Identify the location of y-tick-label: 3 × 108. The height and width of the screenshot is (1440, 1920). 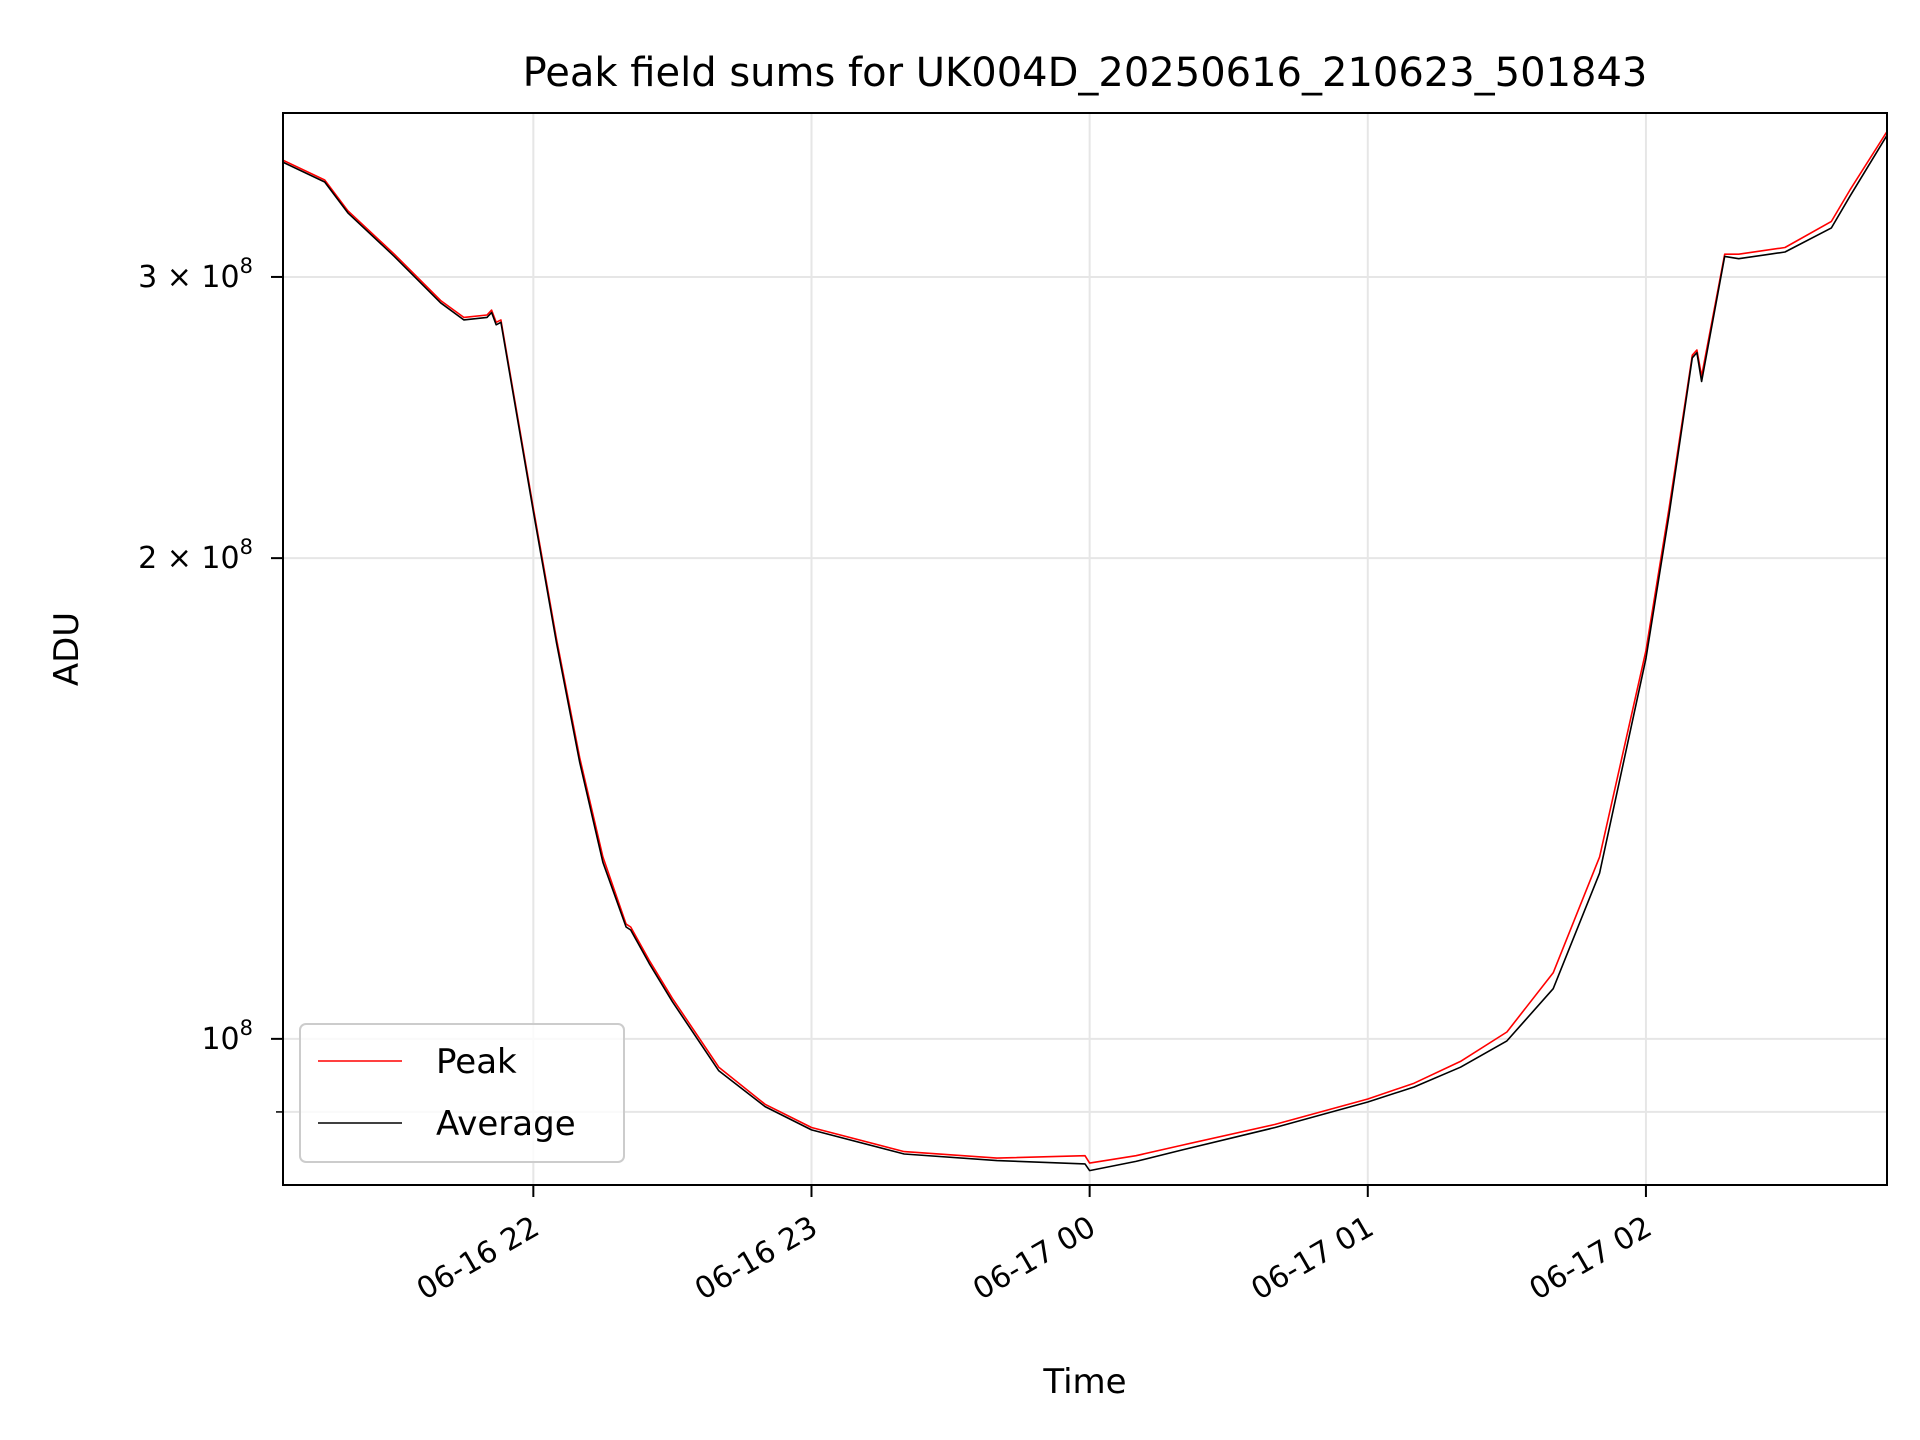
(195, 274).